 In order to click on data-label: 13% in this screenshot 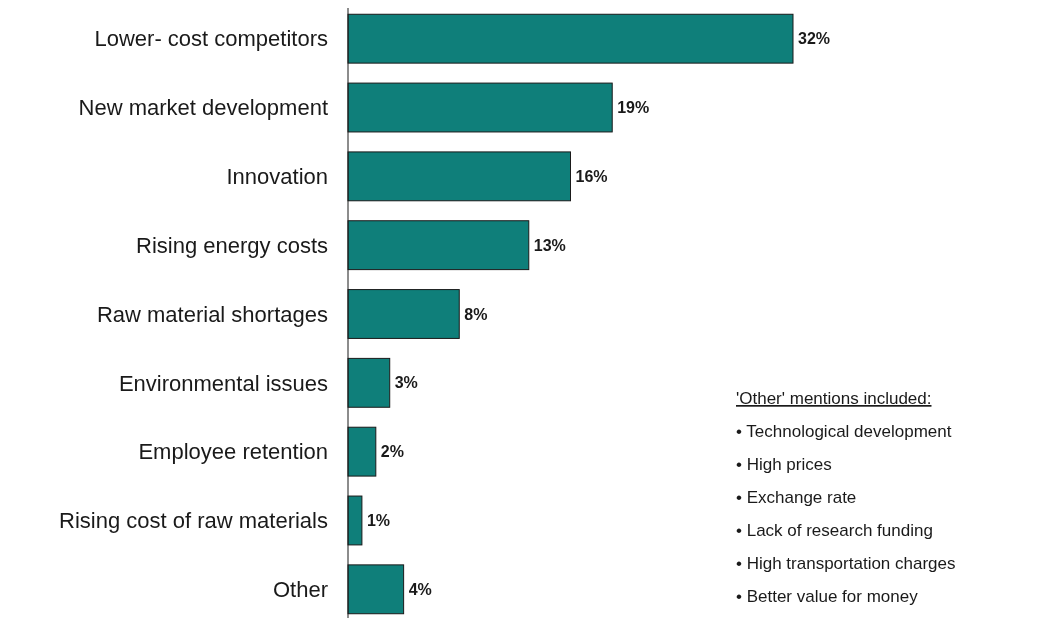, I will do `click(549, 245)`.